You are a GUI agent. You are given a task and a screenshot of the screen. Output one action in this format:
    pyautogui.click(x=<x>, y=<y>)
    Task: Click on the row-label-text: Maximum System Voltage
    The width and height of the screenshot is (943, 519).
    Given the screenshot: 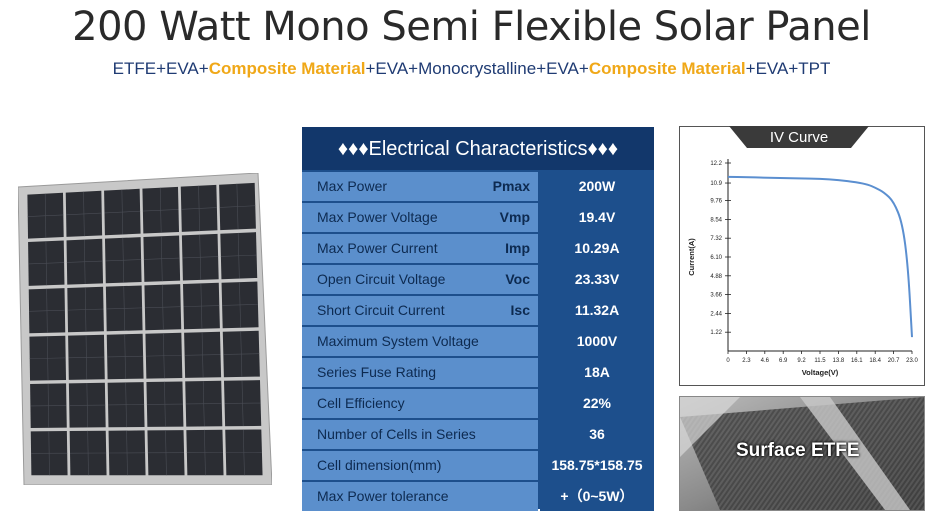 What is the action you would take?
    pyautogui.click(x=398, y=341)
    